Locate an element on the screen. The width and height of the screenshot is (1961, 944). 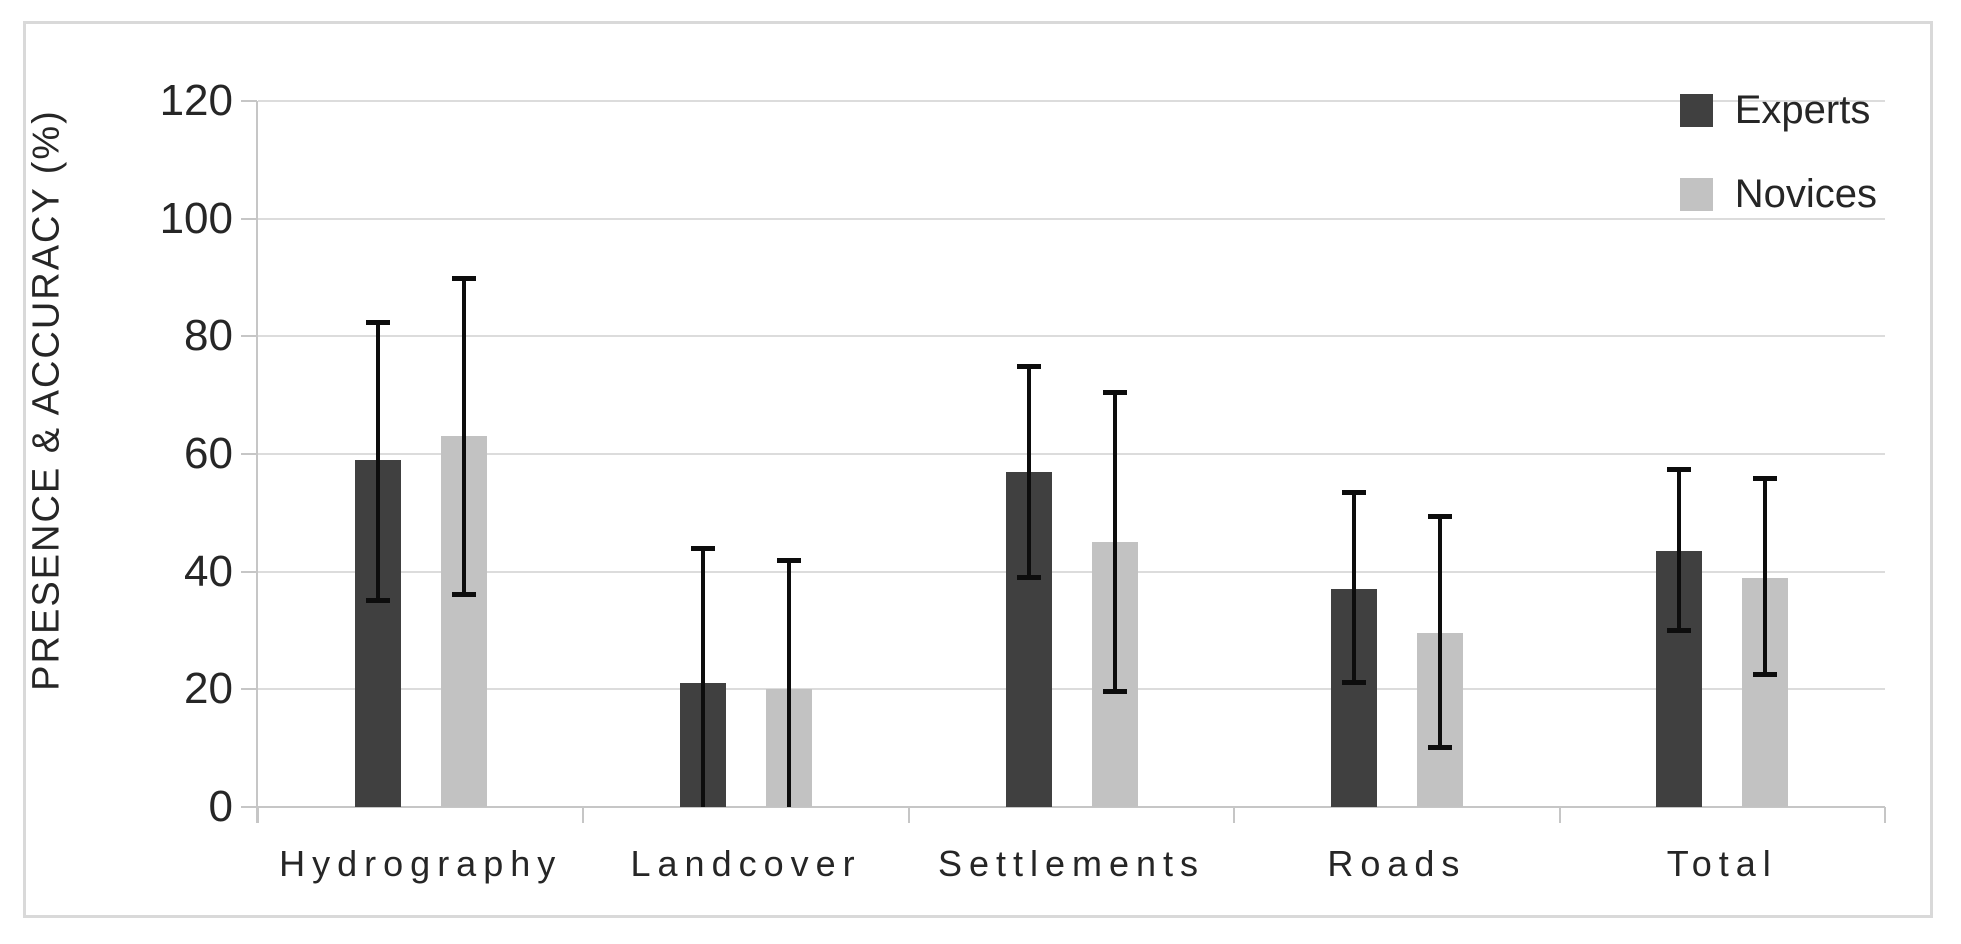
error-bar-experts-hydrography is located at coordinates (377, 461).